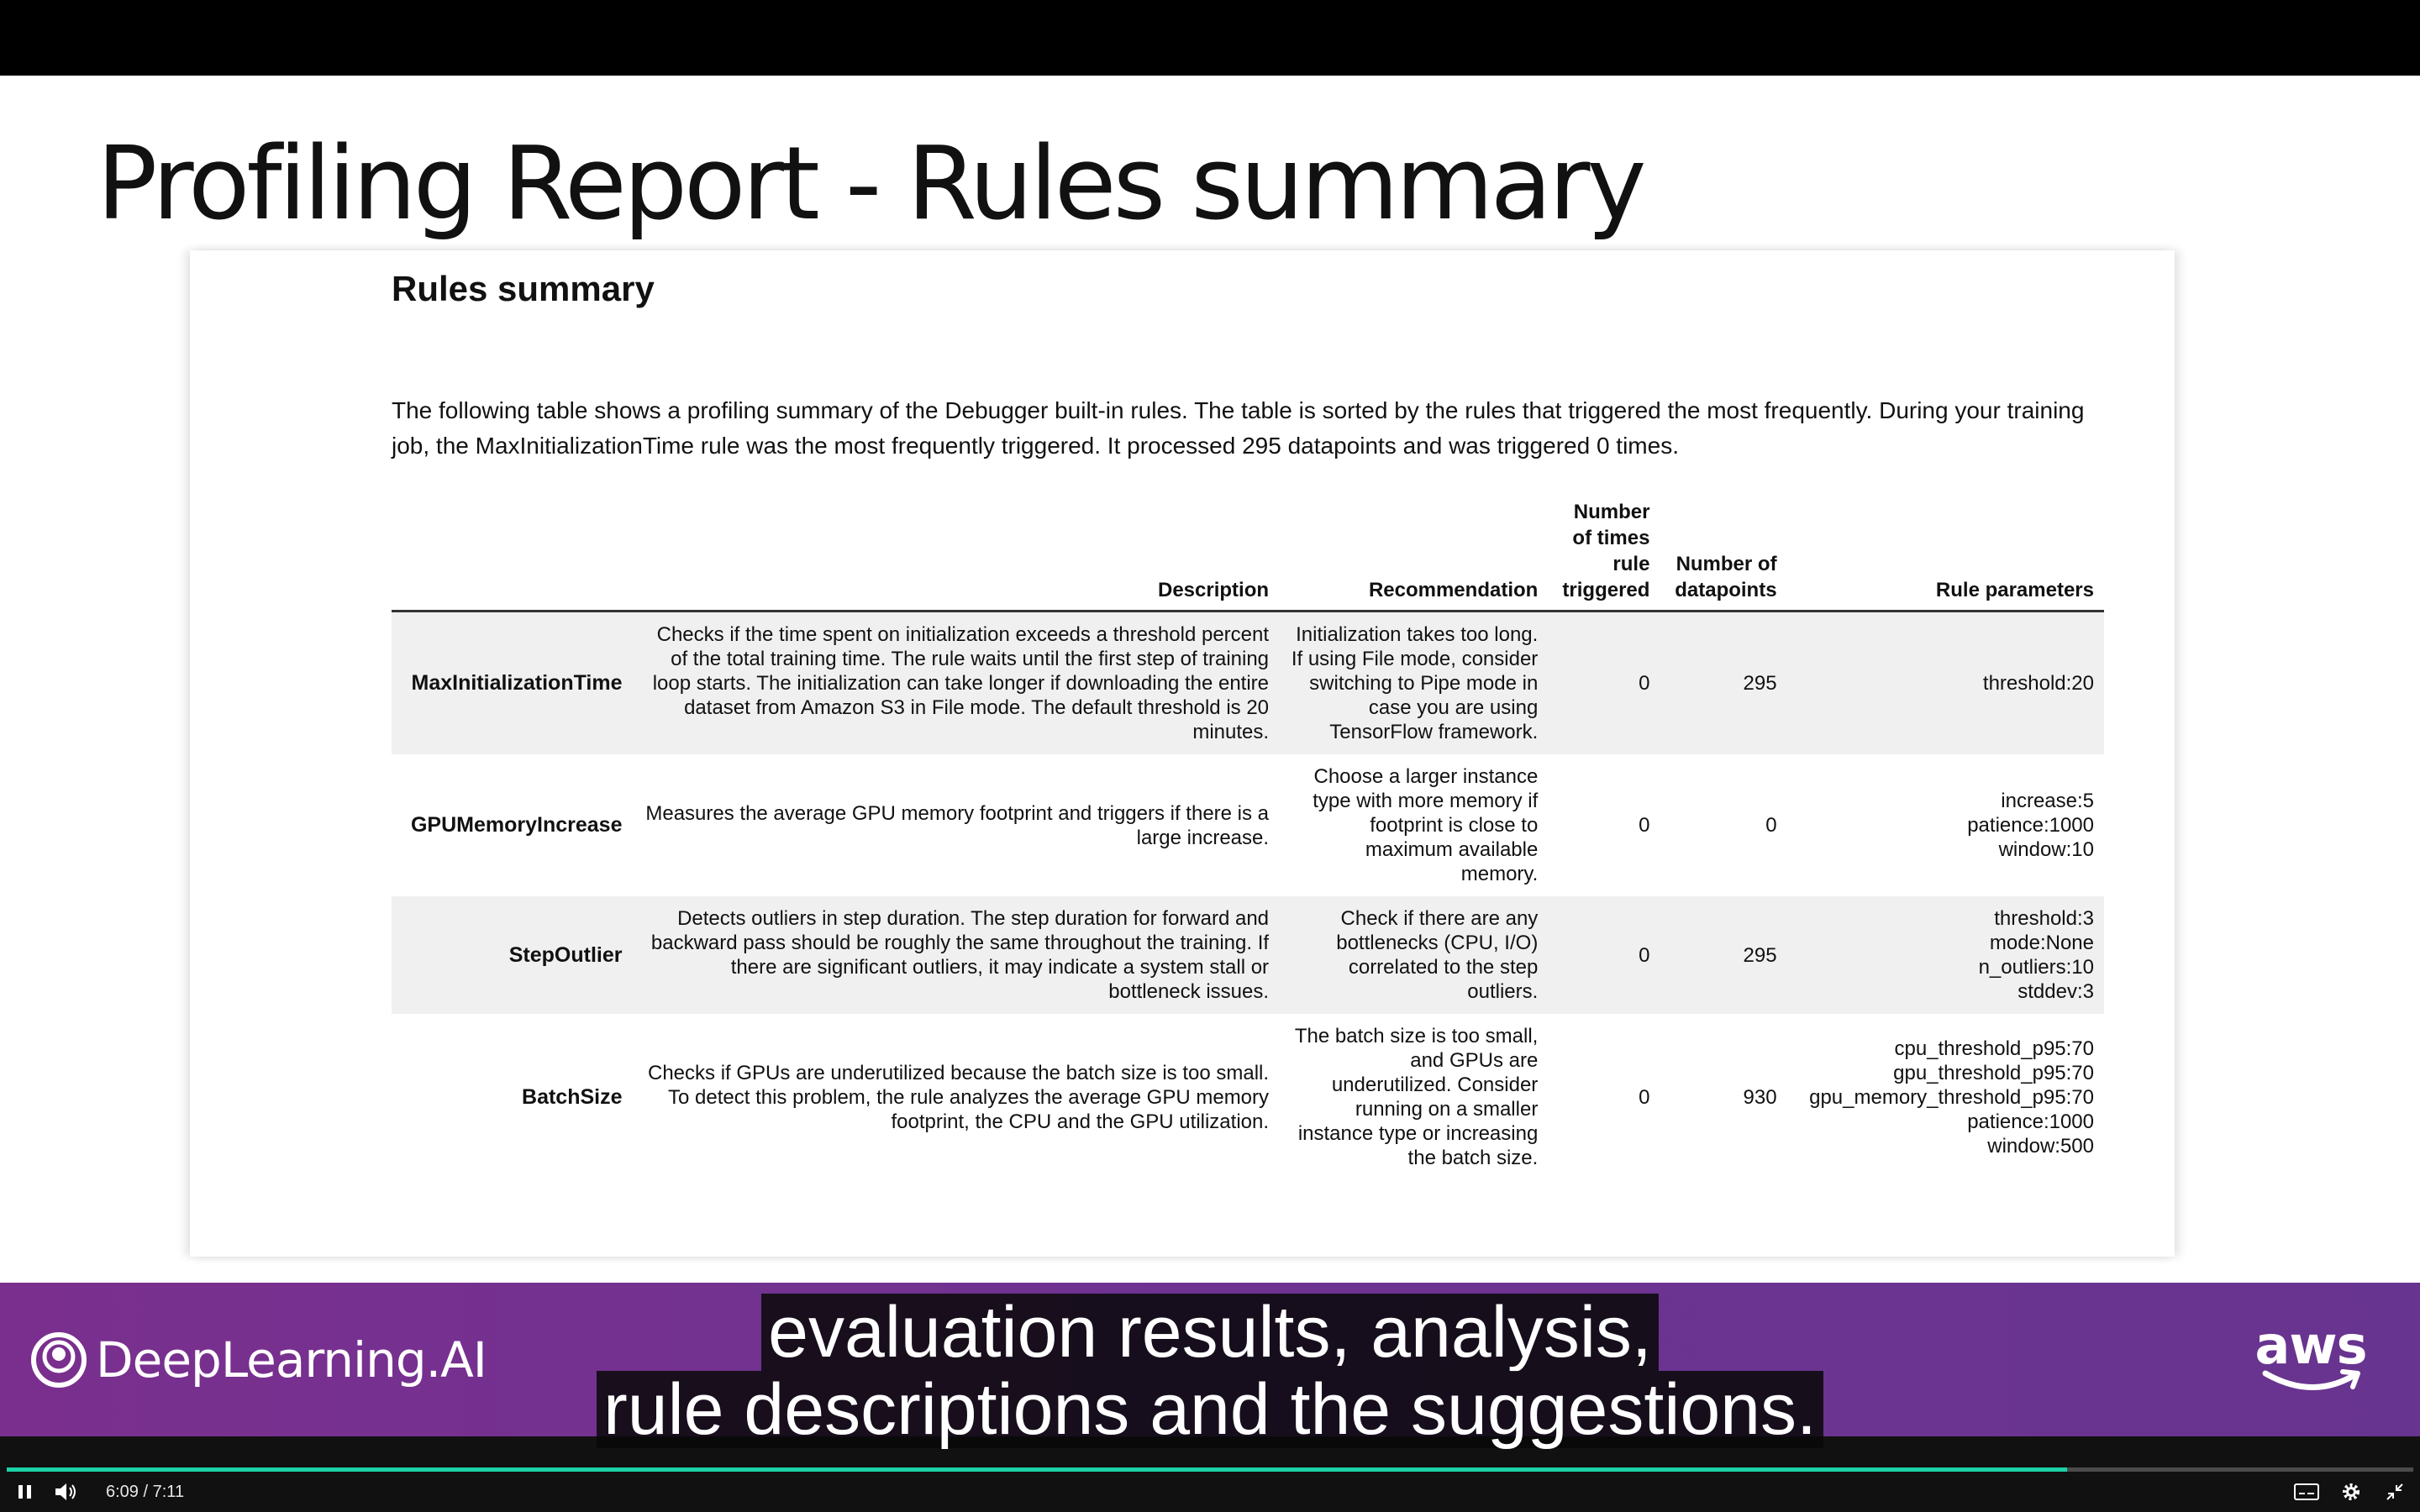  I want to click on header-description: Description, so click(956, 553).